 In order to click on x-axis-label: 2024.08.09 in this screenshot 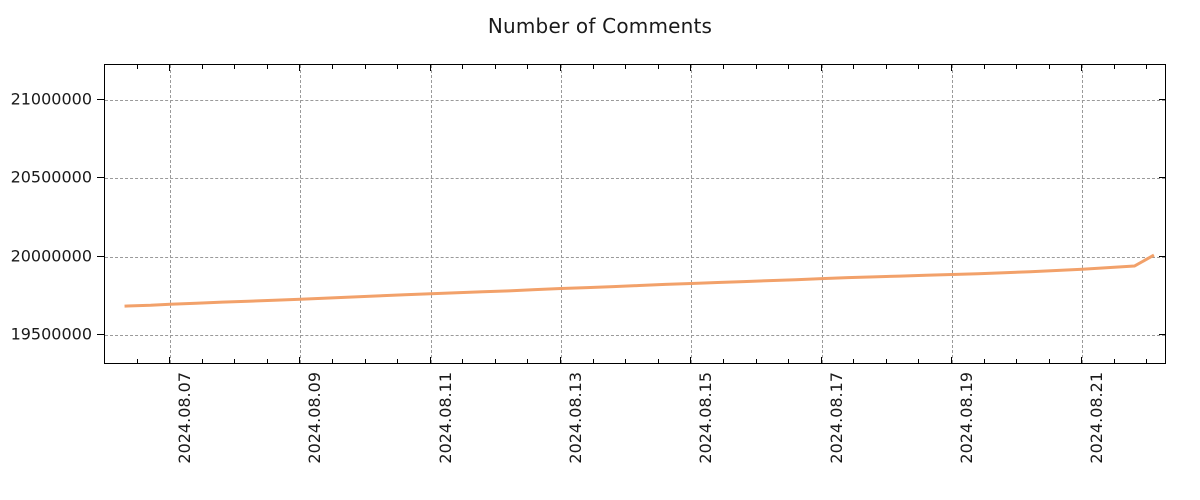, I will do `click(315, 418)`.